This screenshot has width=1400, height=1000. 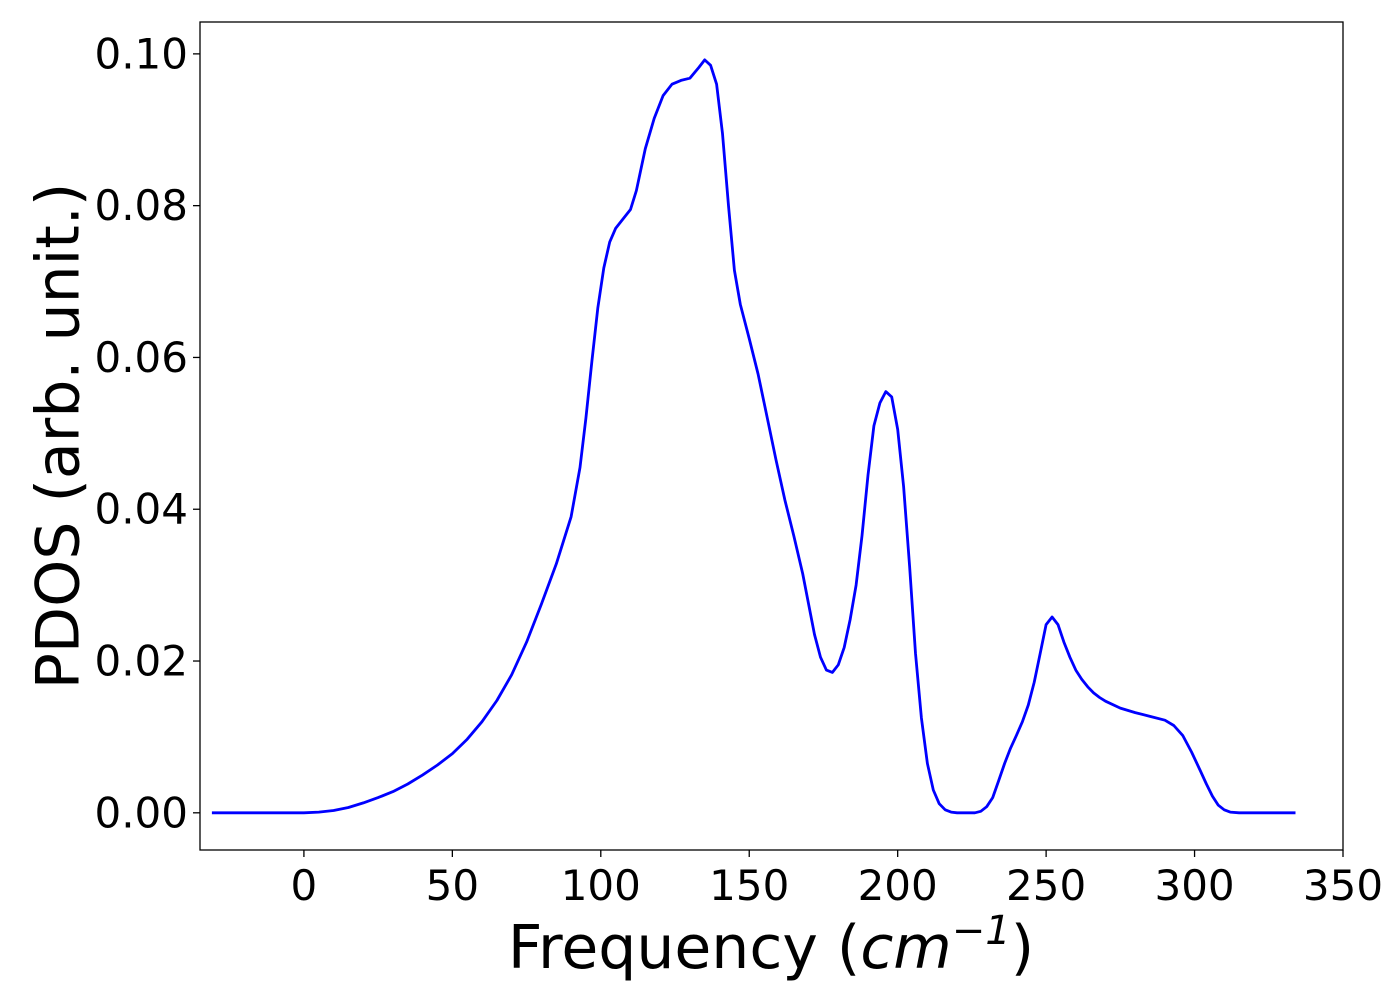 What do you see at coordinates (141, 812) in the screenshot?
I see `y-tick-label: 0.00` at bounding box center [141, 812].